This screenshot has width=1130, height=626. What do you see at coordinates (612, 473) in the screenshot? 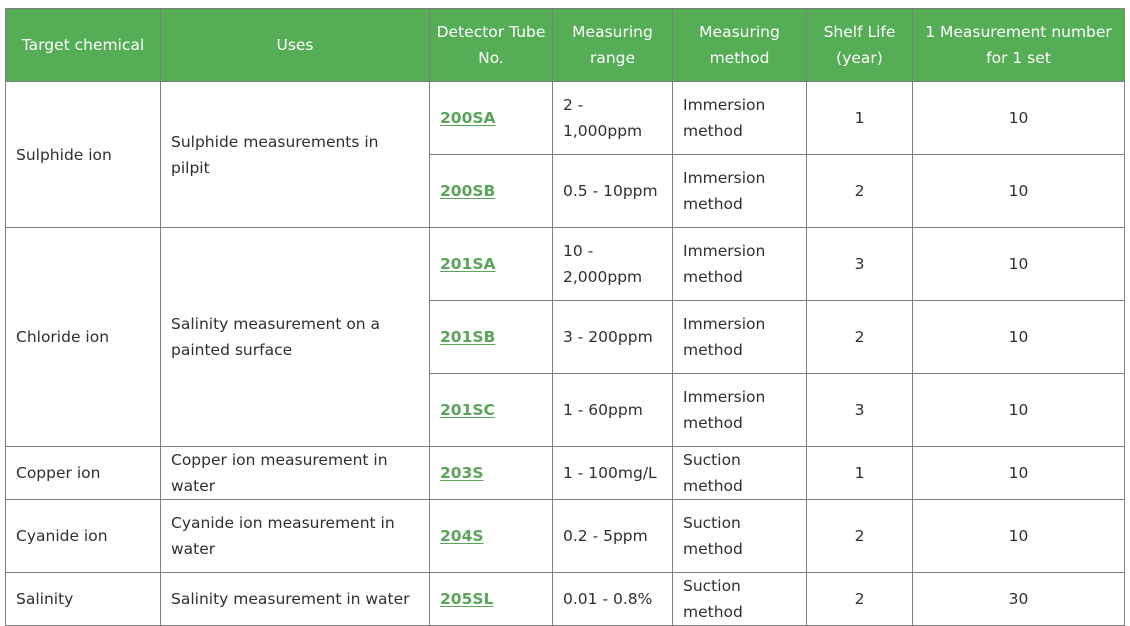
I see `range-cell: 1 - 100mg/L` at bounding box center [612, 473].